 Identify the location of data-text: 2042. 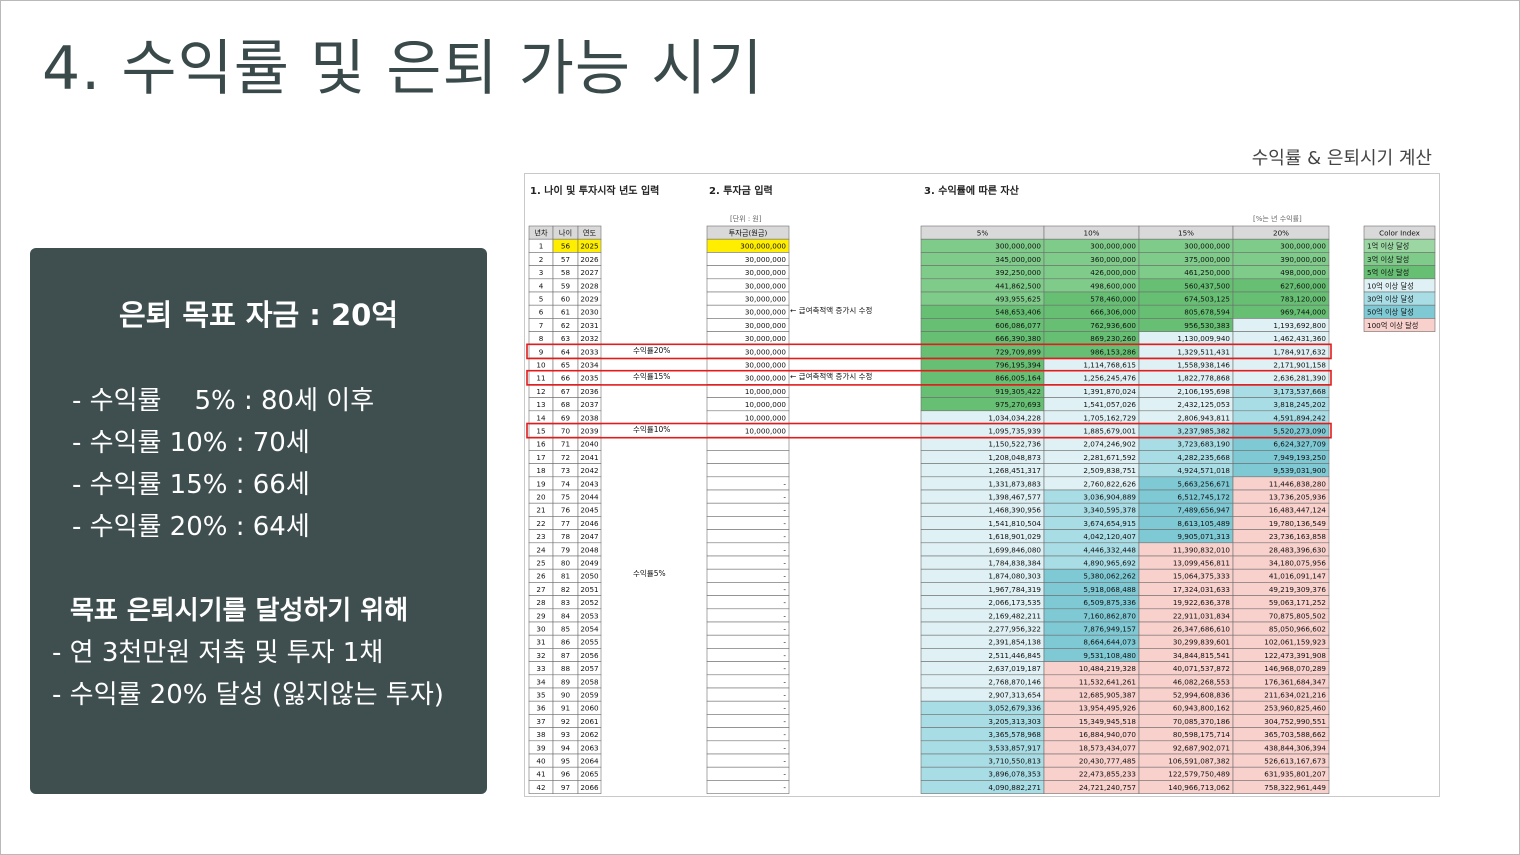
(589, 470).